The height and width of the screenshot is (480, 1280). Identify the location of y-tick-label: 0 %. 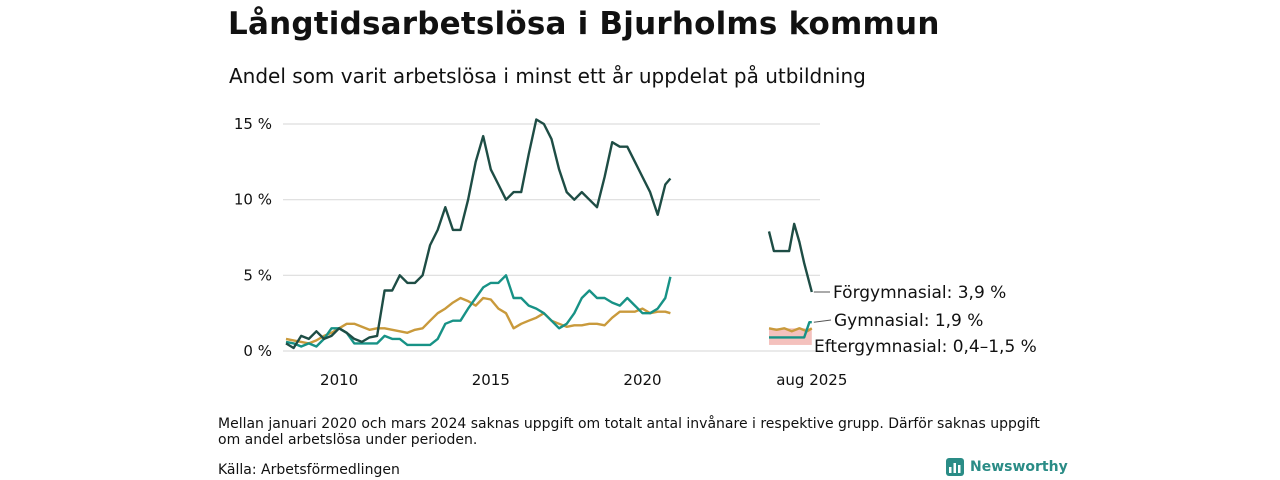
(257, 351).